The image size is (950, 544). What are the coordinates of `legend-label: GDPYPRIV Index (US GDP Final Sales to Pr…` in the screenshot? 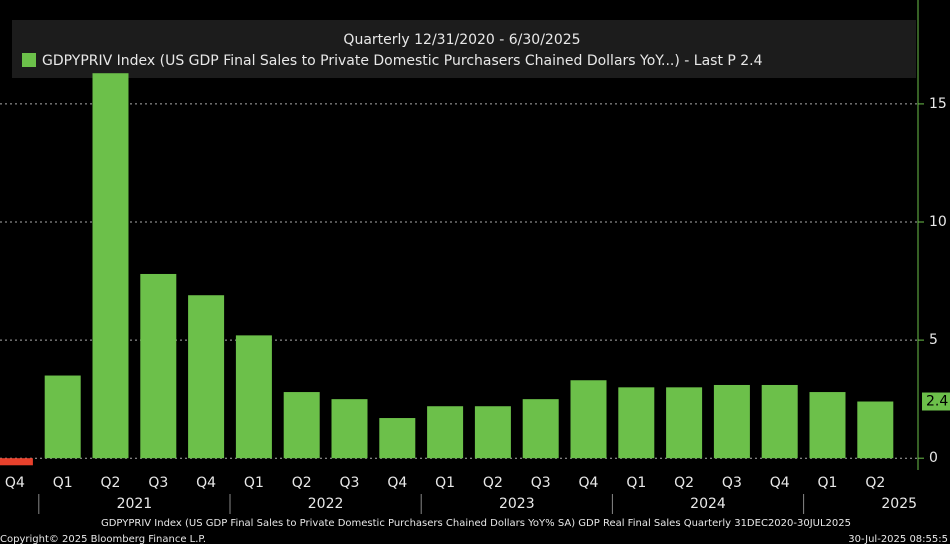 It's located at (402, 61).